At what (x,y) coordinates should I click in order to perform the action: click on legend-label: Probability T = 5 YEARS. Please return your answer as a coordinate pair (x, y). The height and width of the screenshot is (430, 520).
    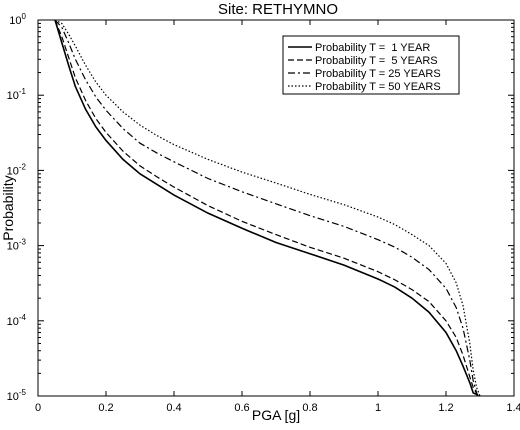
    Looking at the image, I should click on (376, 61).